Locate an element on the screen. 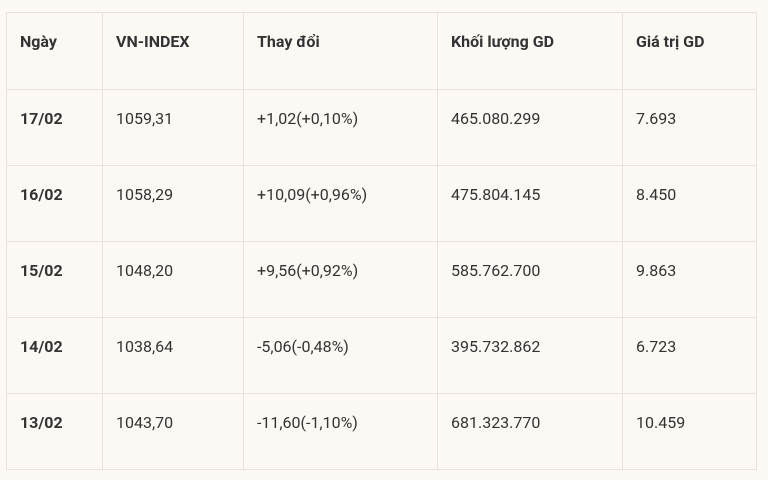 The image size is (768, 480). table-cell: -11,60(-1,10%) is located at coordinates (340, 431).